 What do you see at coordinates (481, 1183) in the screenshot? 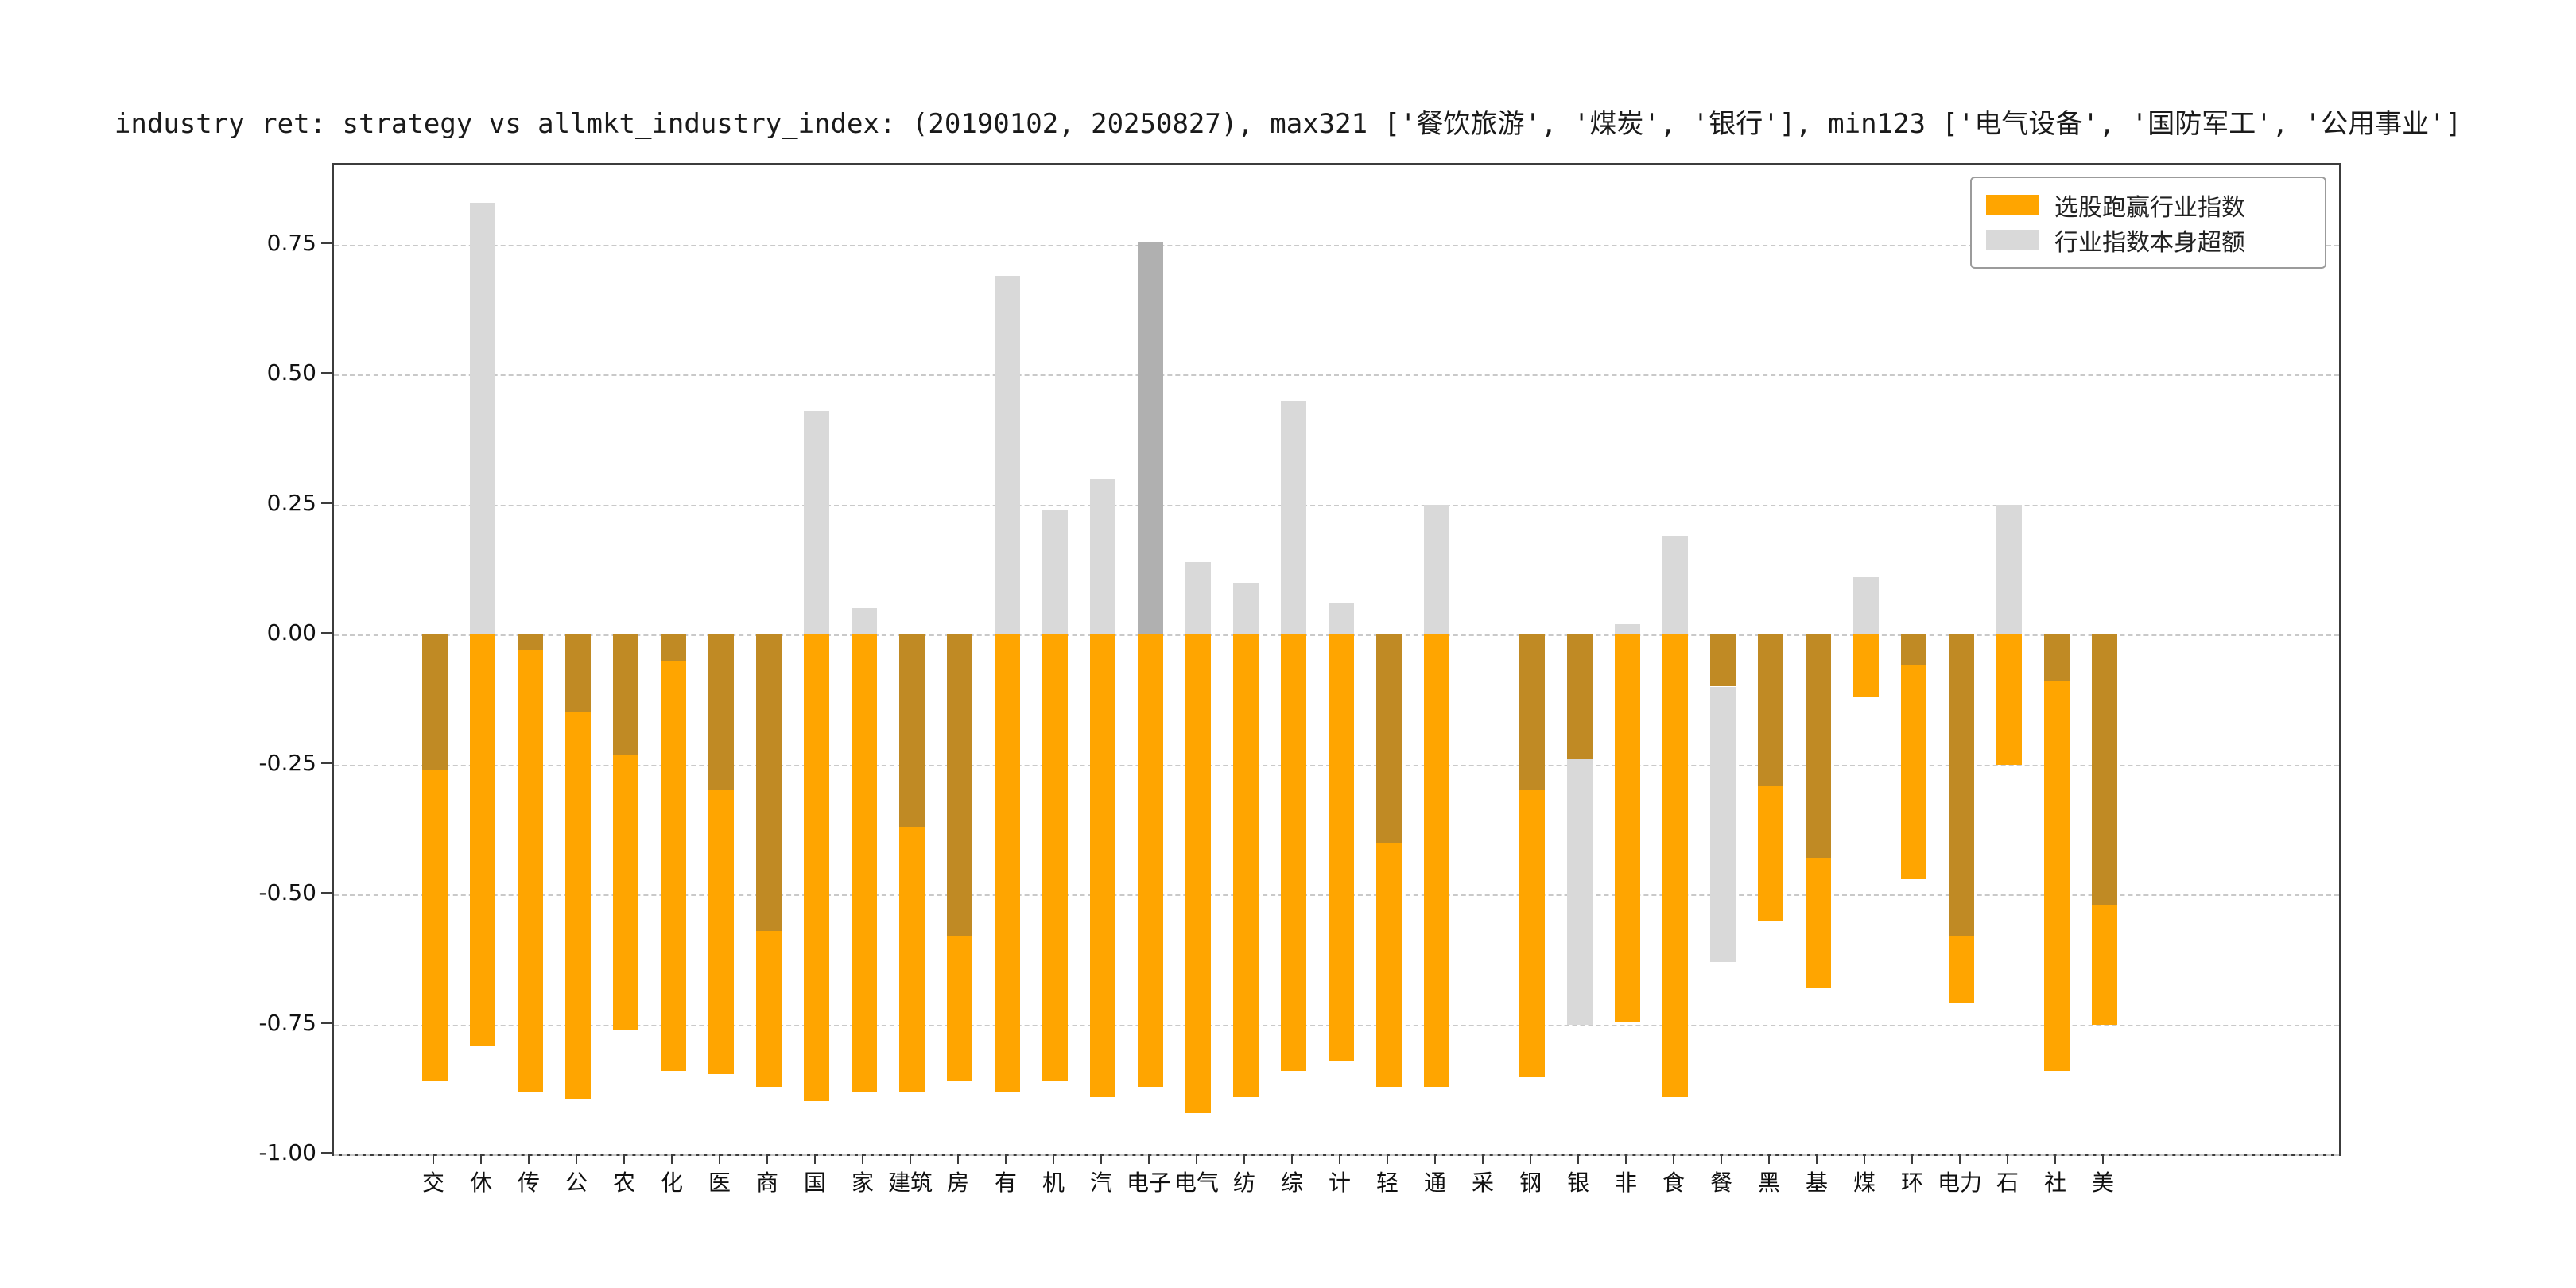
I see `x-tick-label: 休` at bounding box center [481, 1183].